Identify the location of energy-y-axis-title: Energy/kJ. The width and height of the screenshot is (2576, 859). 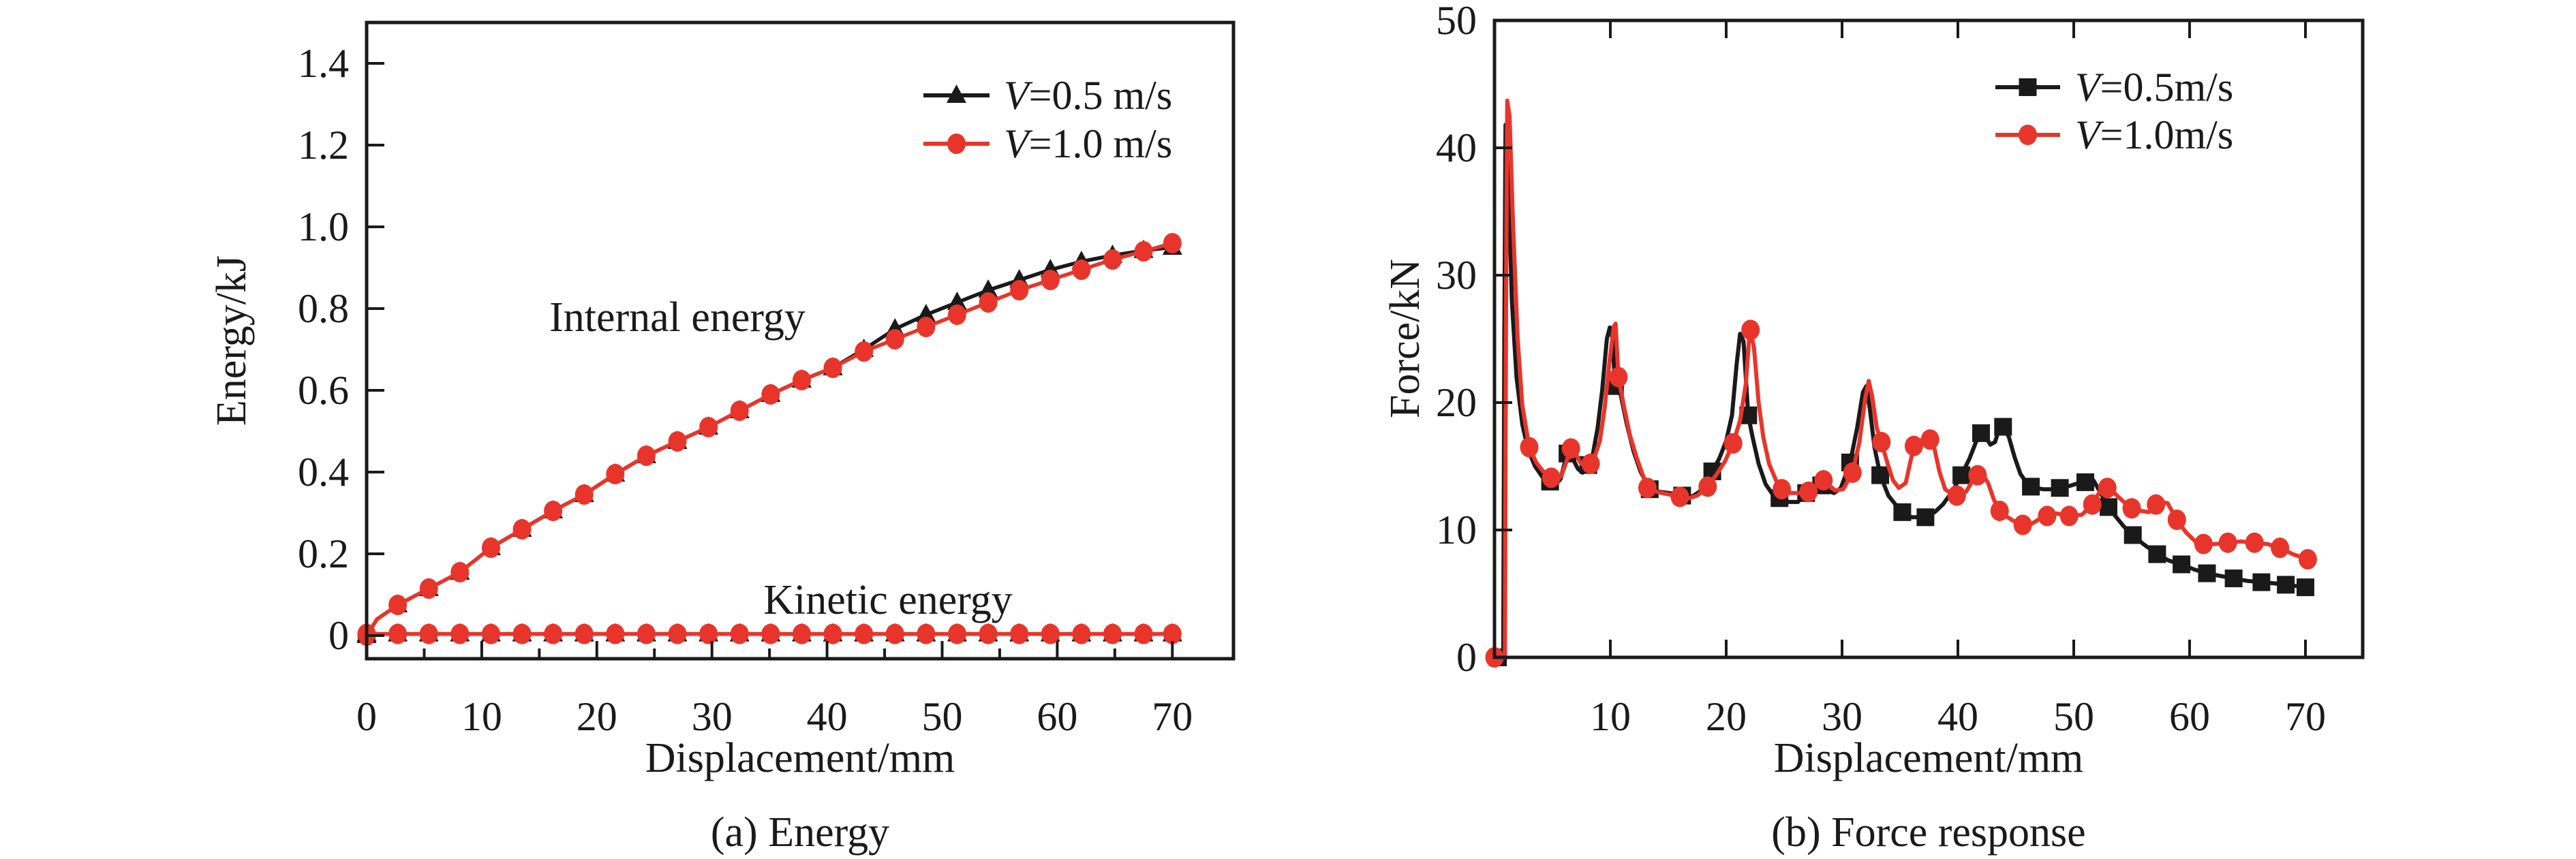
(232, 340).